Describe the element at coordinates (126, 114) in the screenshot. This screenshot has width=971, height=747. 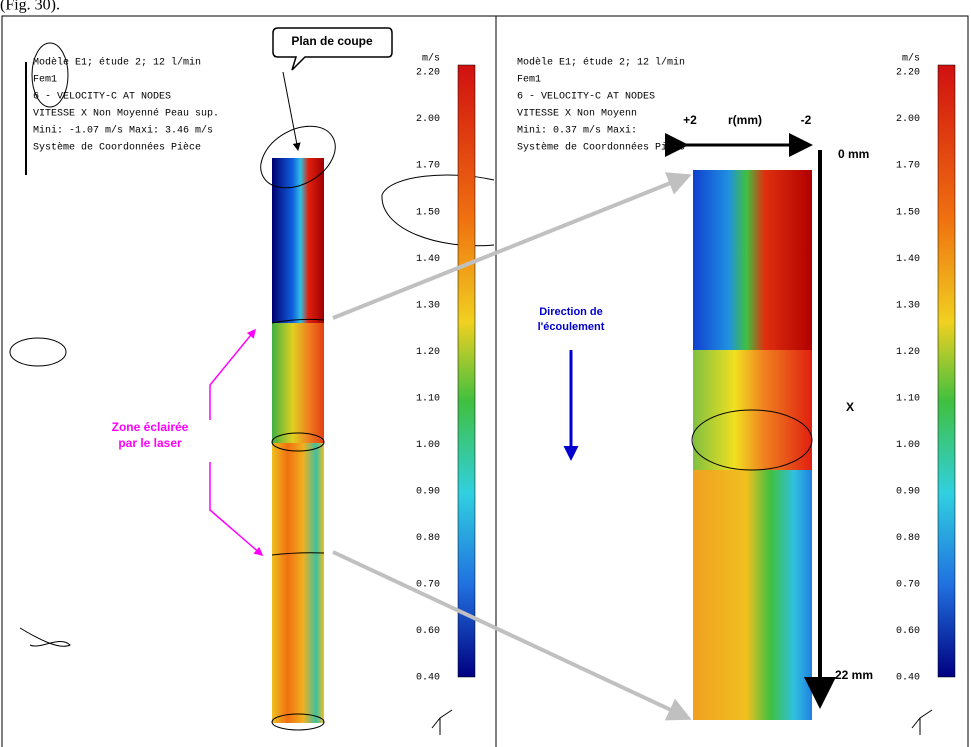
I see `header-line: VITESSE X Non Moyenné Peau sup.` at that location.